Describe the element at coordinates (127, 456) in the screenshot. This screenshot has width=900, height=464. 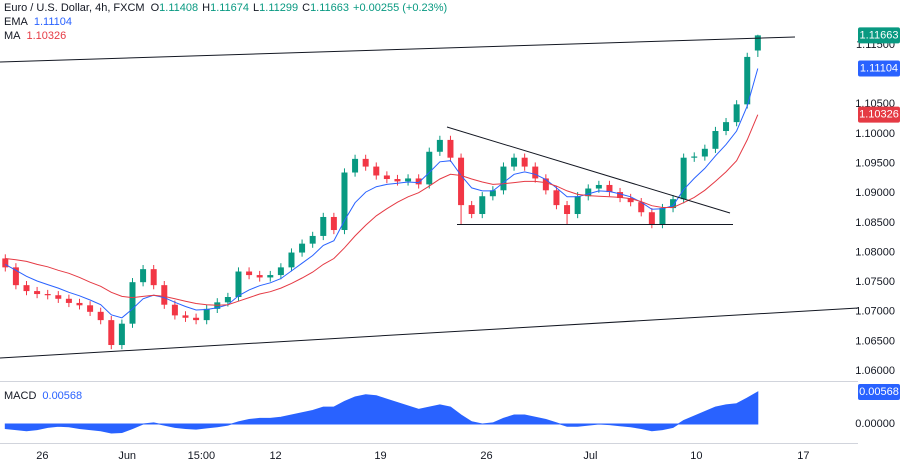
I see `x-tick-label: Jun` at that location.